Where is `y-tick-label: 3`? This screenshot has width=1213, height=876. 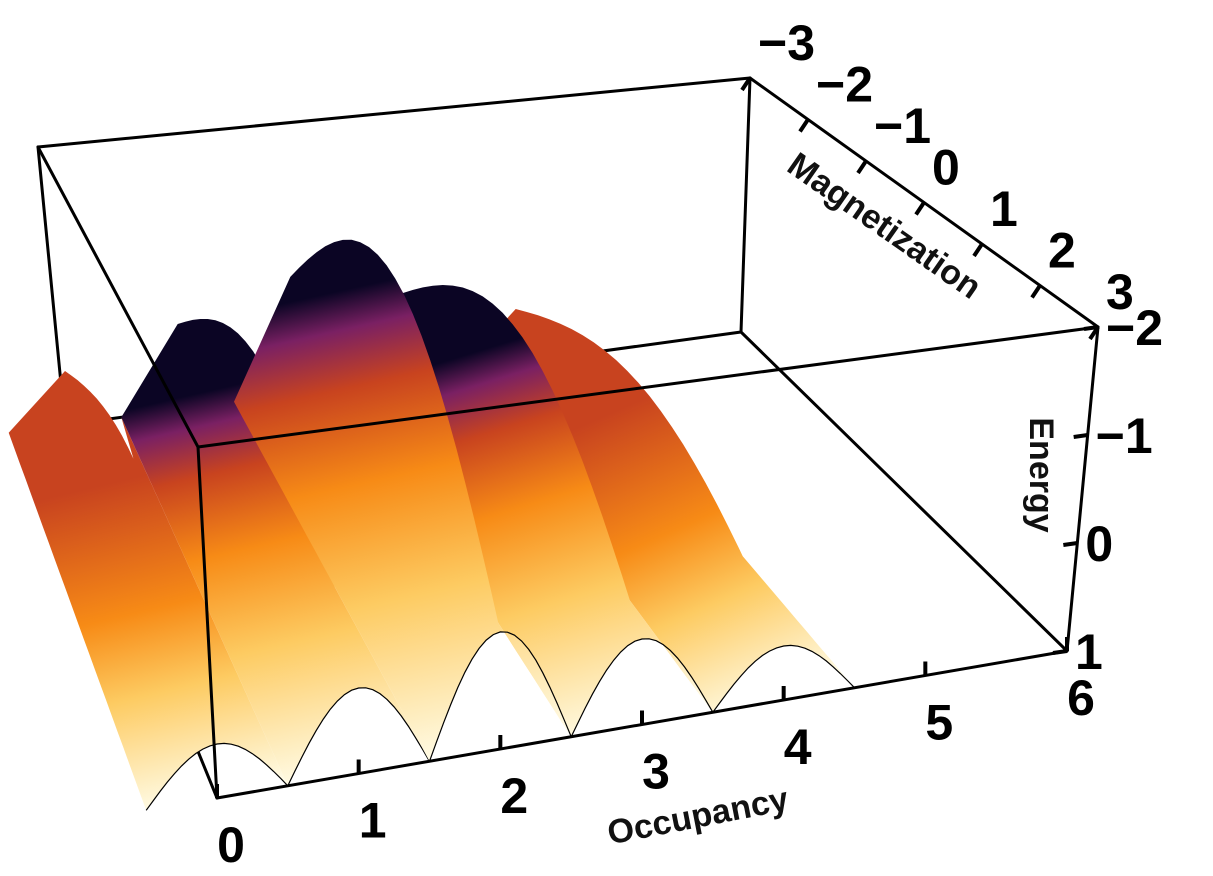 y-tick-label: 3 is located at coordinates (1120, 292).